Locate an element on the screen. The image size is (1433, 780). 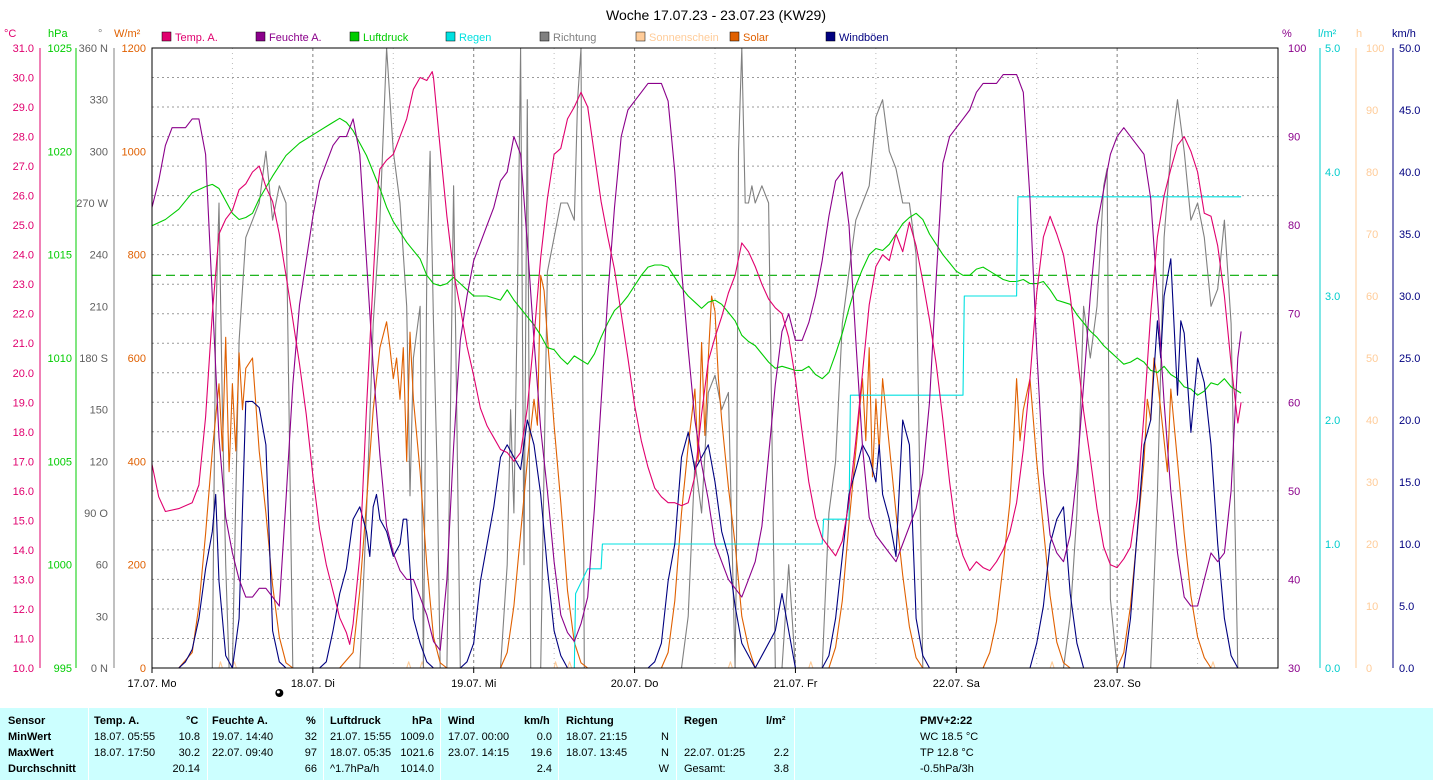
rain-max-time: 22.07. 01:25 is located at coordinates (715, 753).